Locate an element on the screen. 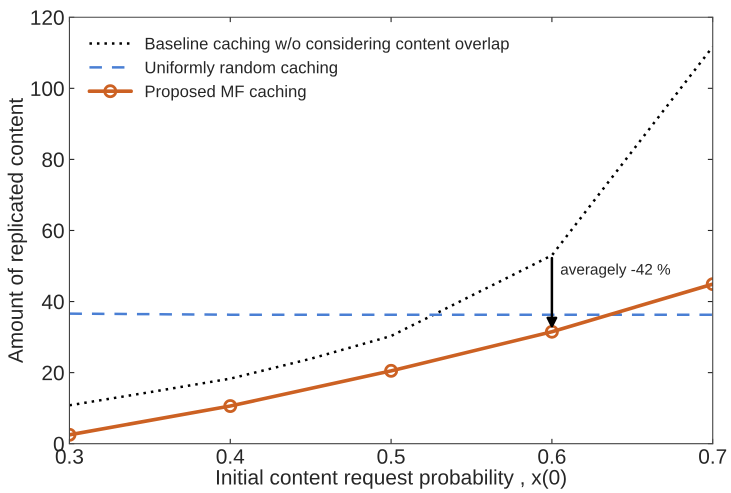 This screenshot has height=493, width=731. y-axis-title: Amount of replicated content is located at coordinates (18, 231).